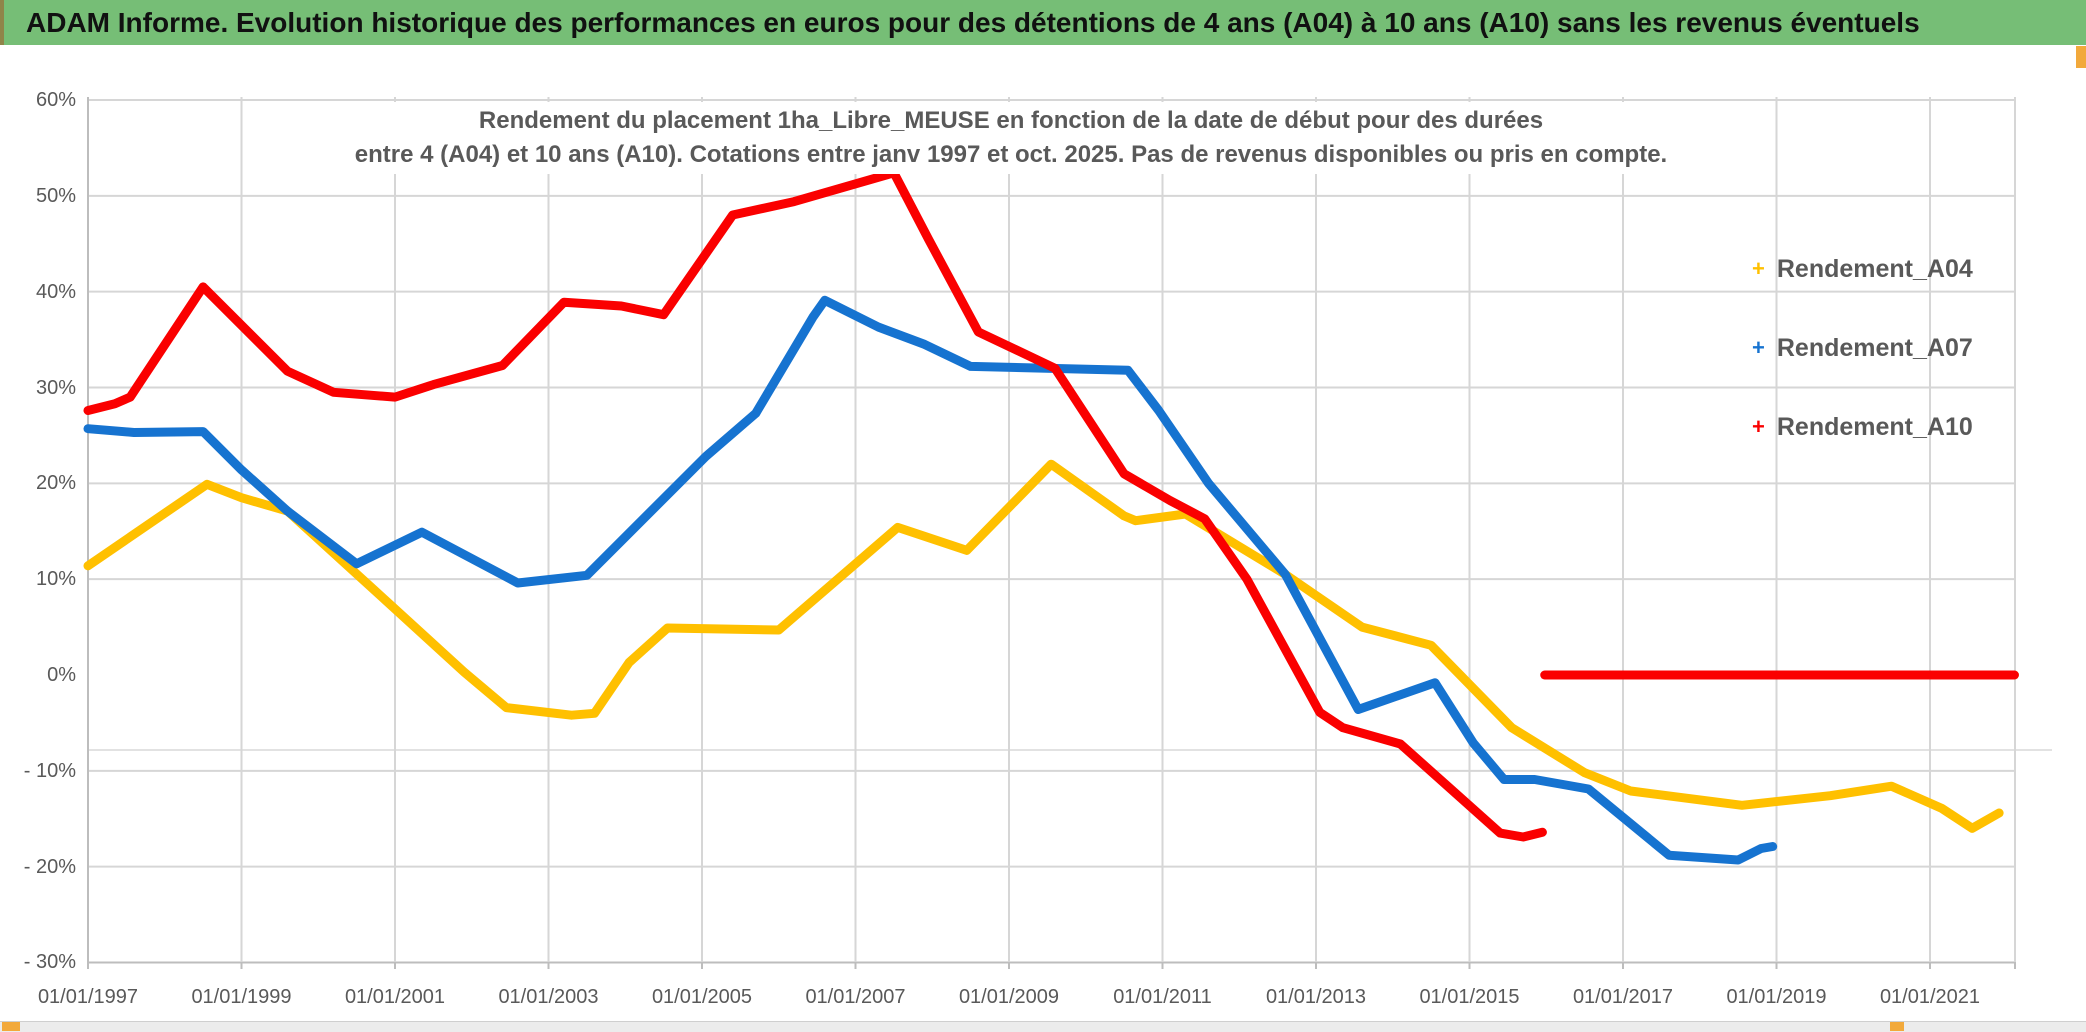  Describe the element at coordinates (55, 195) in the screenshot. I see `y-tick-label: 50%` at that location.